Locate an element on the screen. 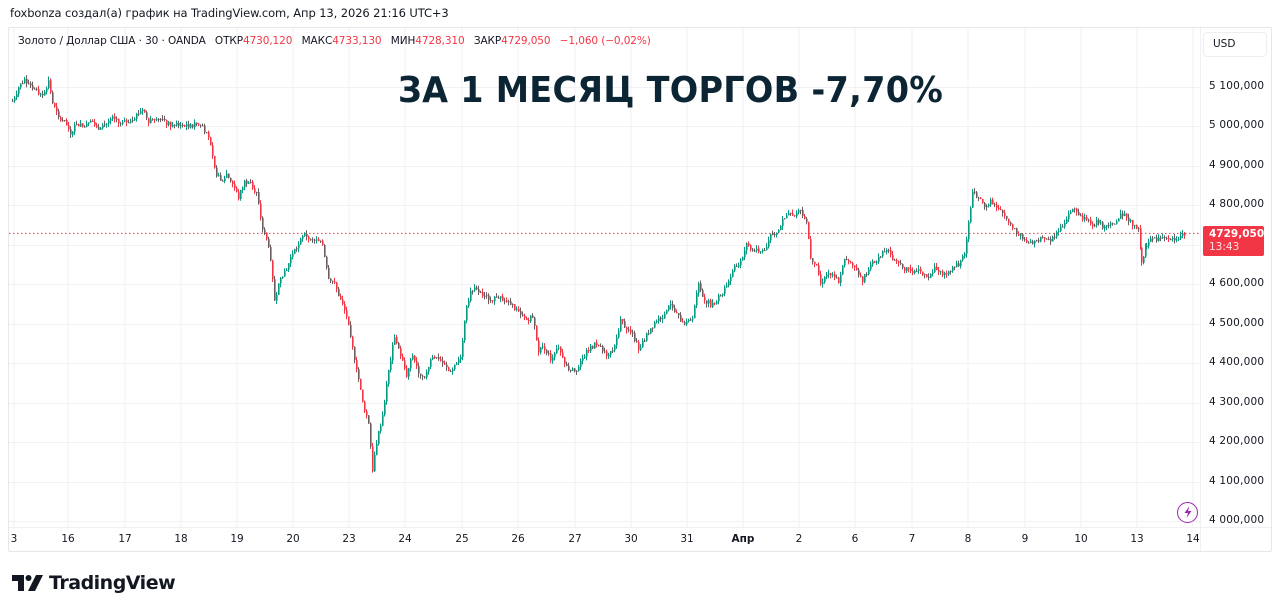 The height and width of the screenshot is (613, 1280). lightning-icon is located at coordinates (1187, 512).